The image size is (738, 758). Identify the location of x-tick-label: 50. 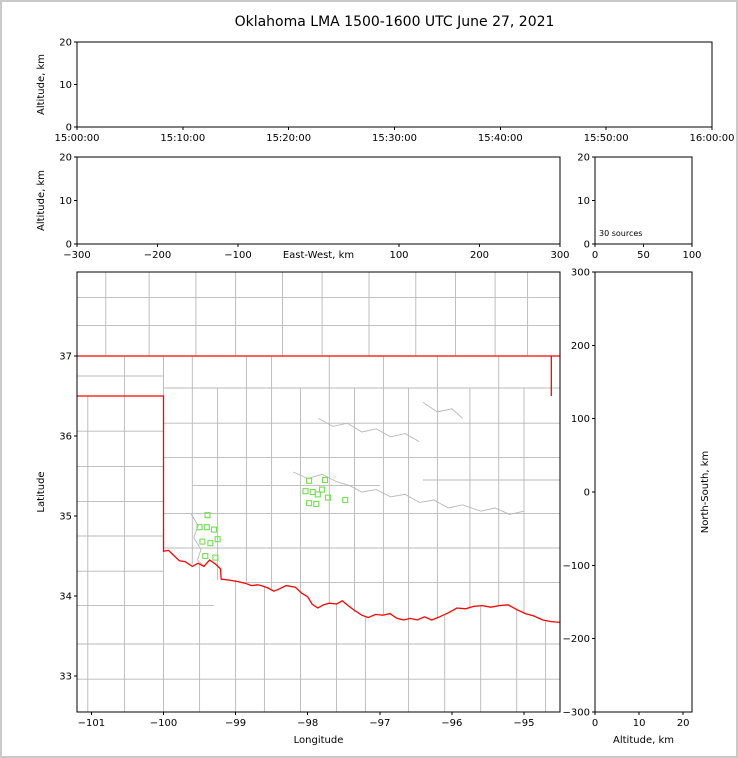
(643, 255).